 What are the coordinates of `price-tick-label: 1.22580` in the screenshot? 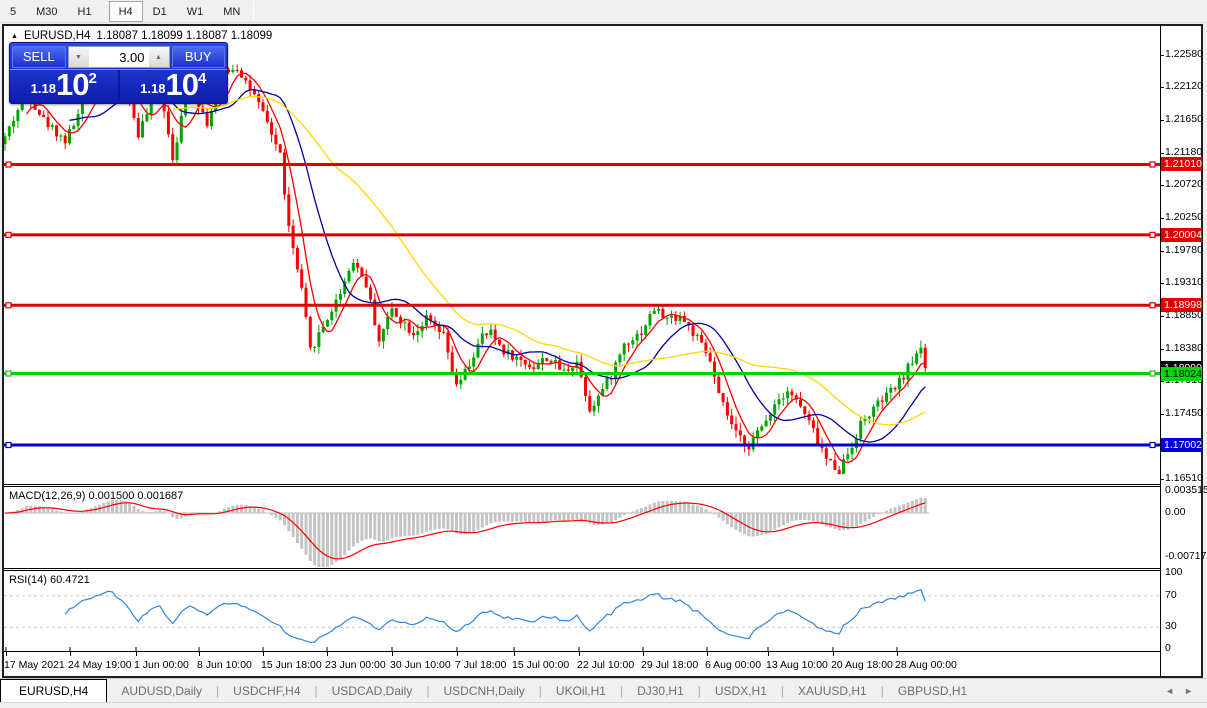 It's located at (1184, 53).